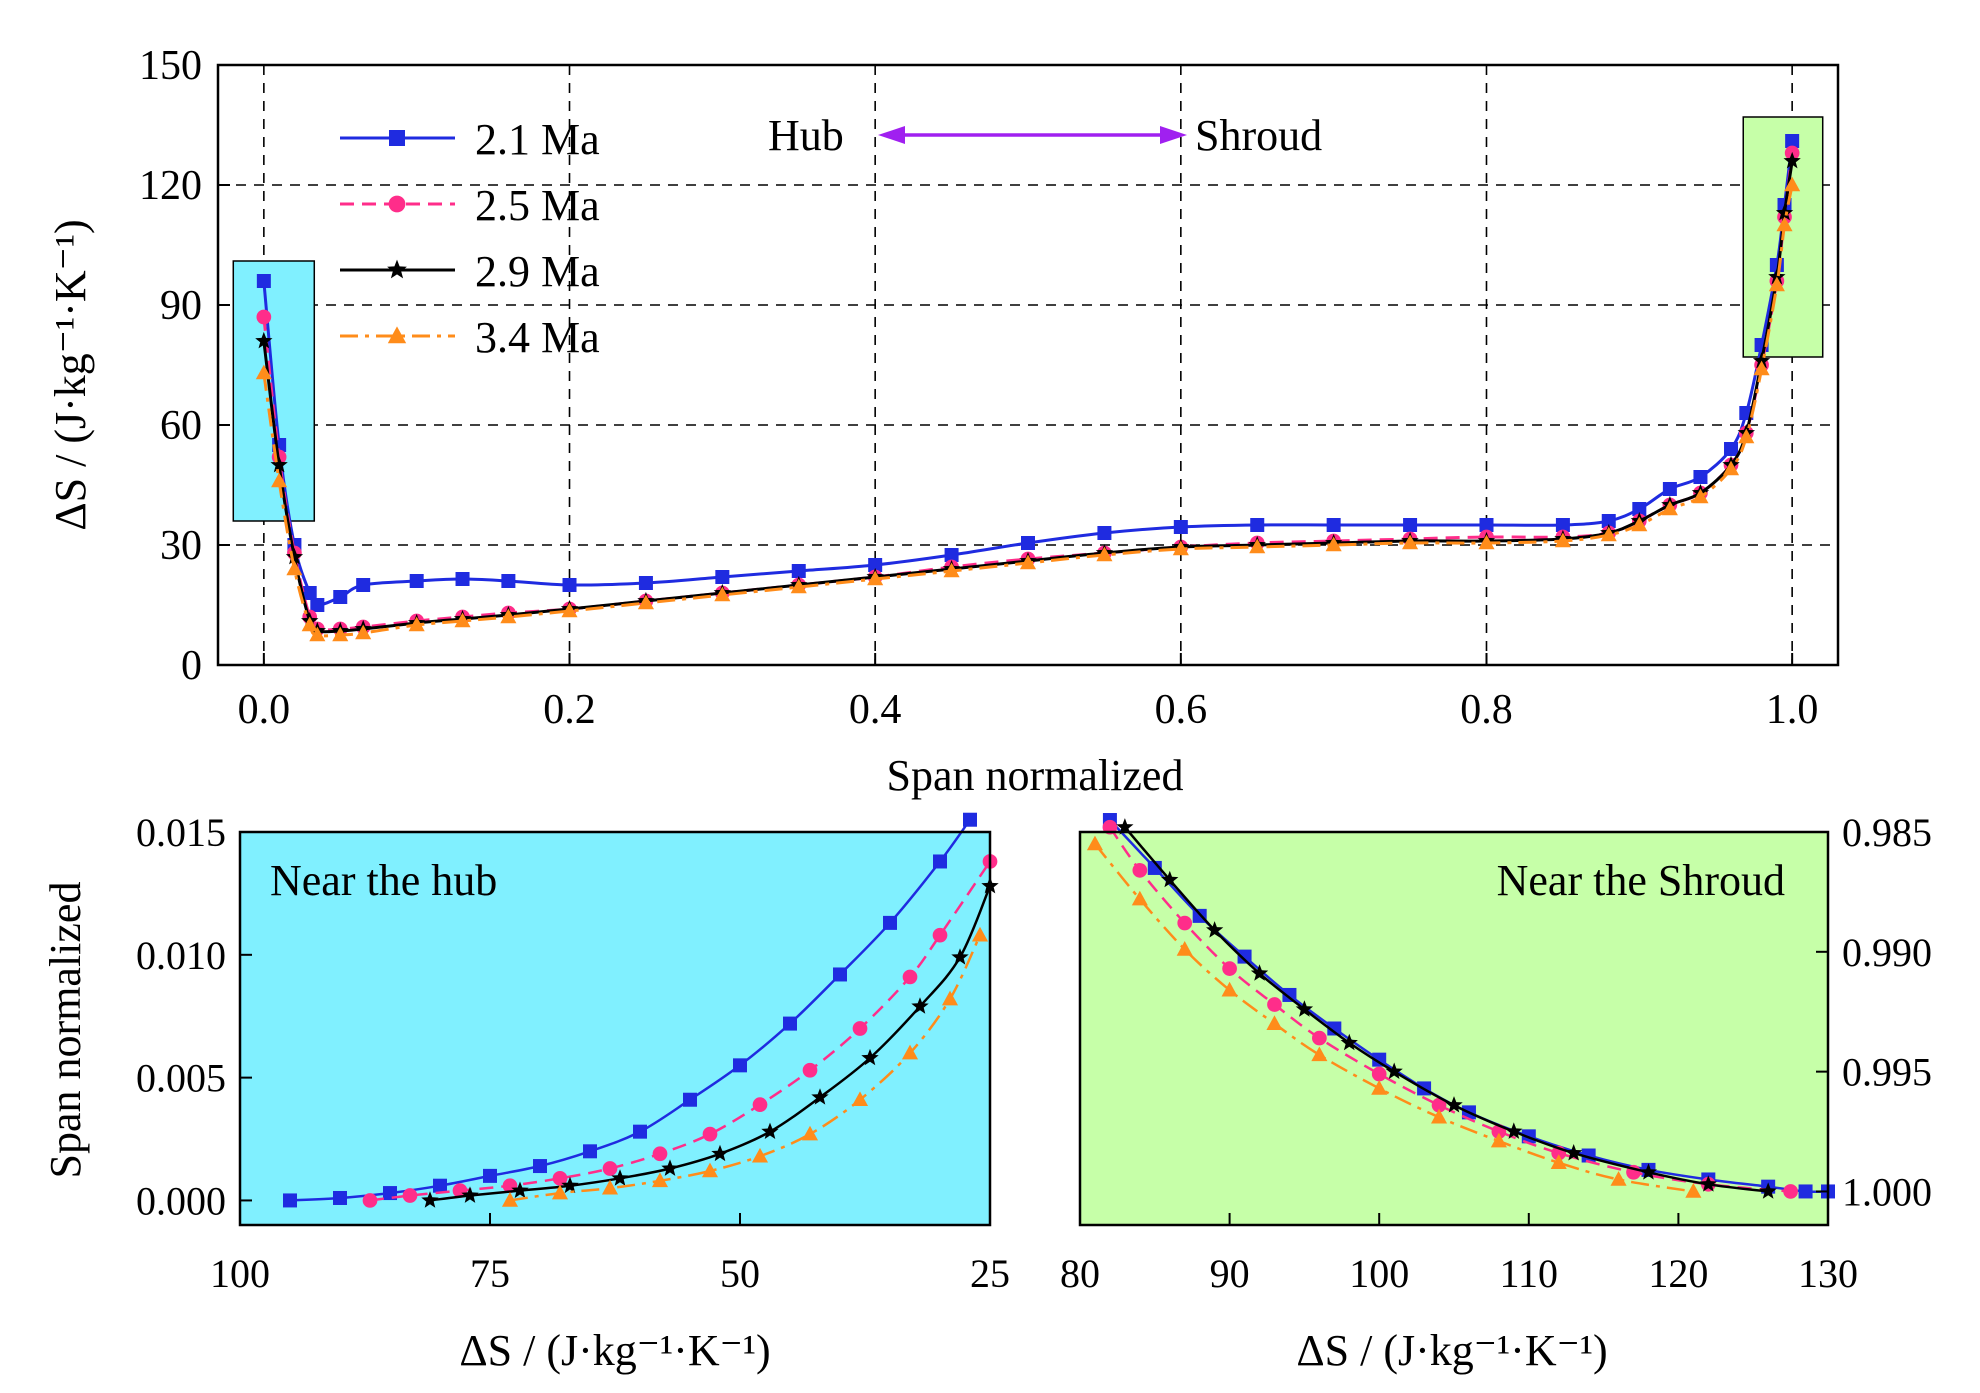 This screenshot has width=1980, height=1393. I want to click on shroud-inset-y-tick-label: 0.990, so click(1887, 952).